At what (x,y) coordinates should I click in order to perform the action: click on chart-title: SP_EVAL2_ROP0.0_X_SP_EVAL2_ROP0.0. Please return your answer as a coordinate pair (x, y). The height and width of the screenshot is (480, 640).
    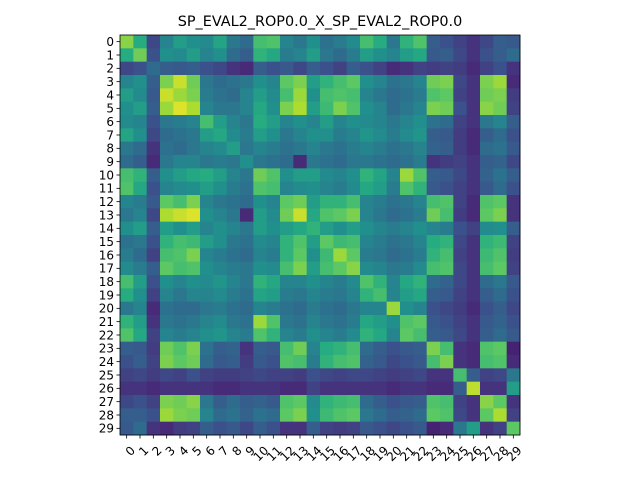
    Looking at the image, I should click on (320, 22).